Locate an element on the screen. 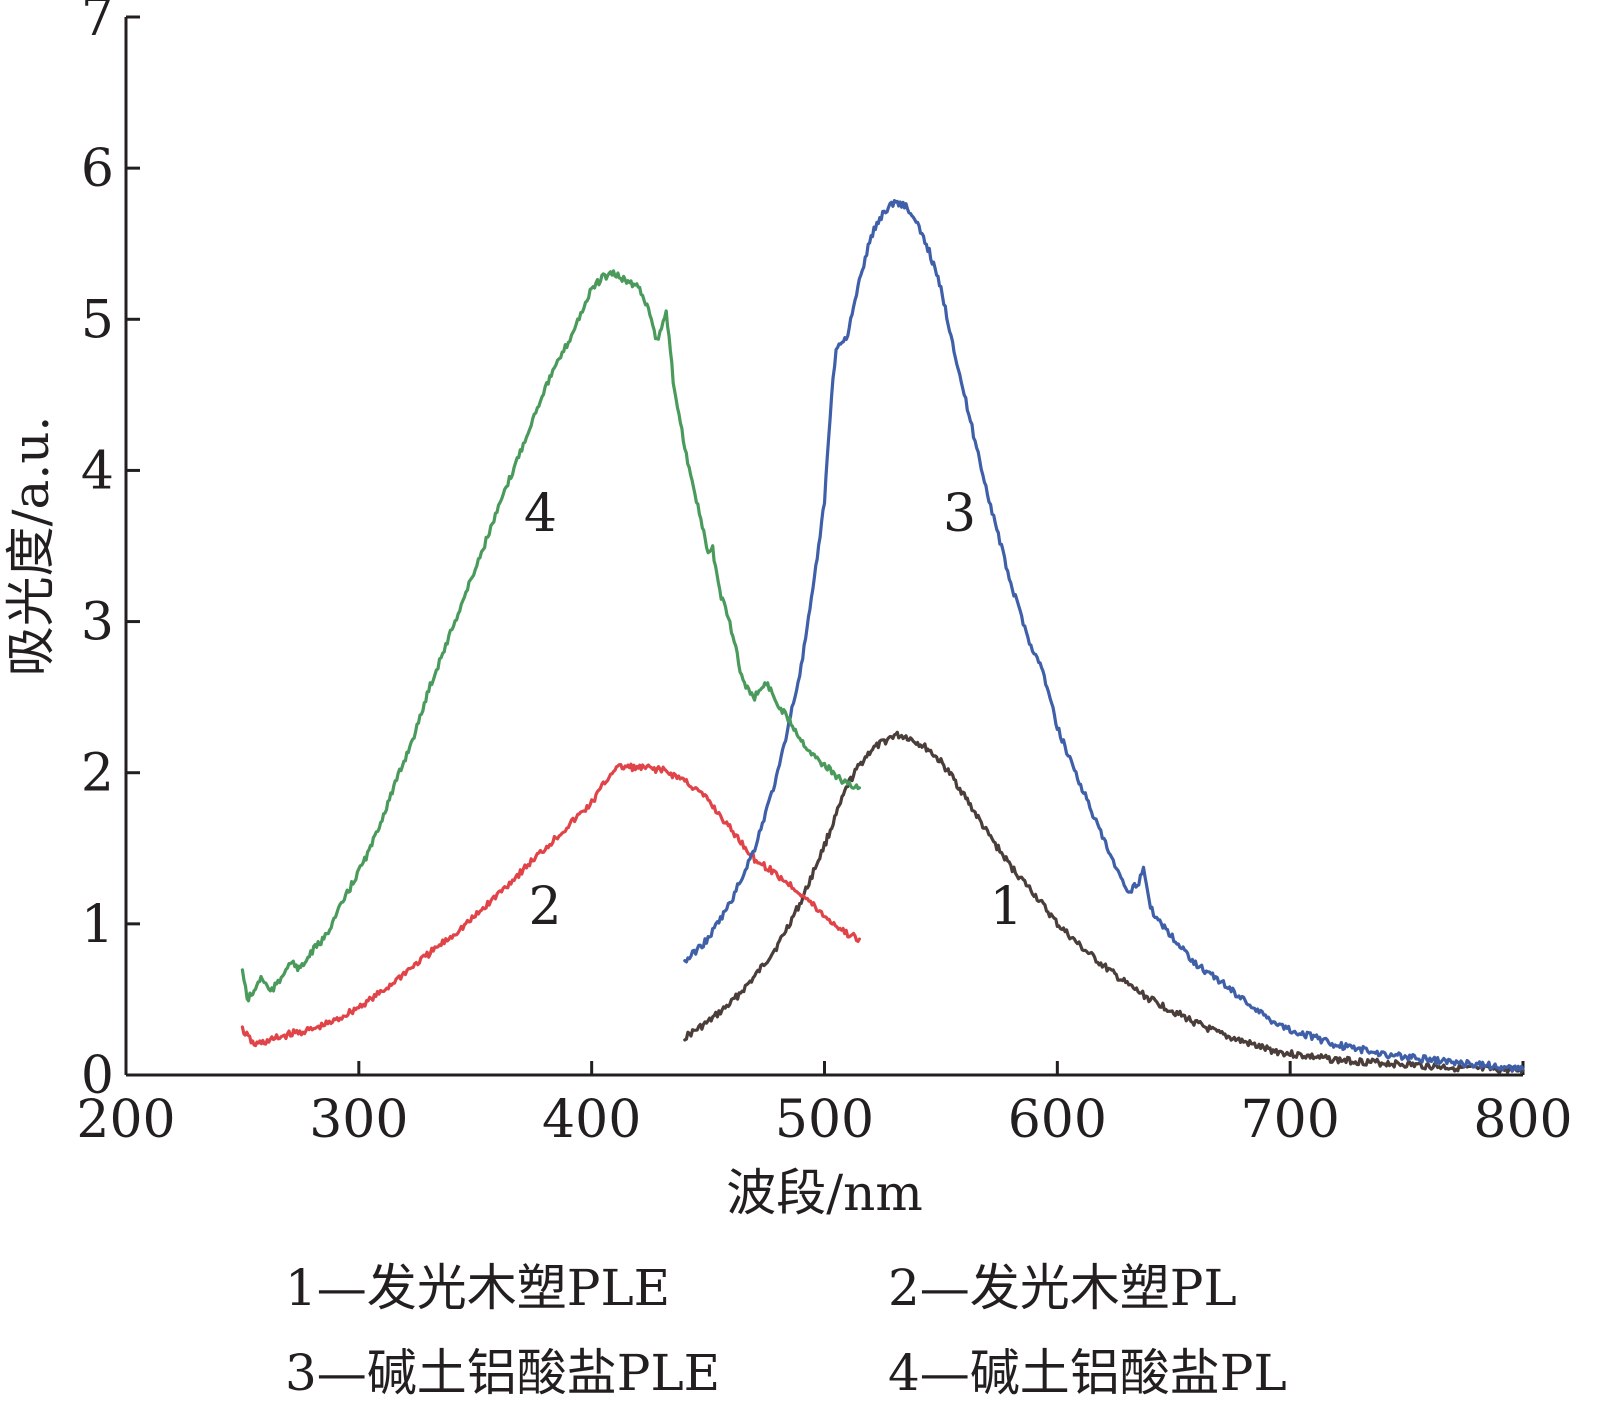  x-tick-label: 200 is located at coordinates (125, 1120).